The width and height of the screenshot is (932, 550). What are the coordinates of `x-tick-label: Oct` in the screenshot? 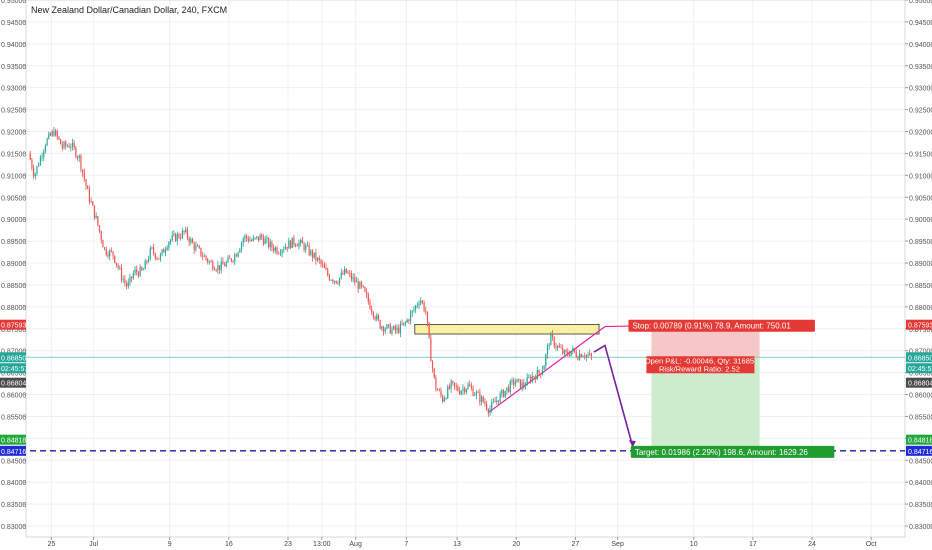 It's located at (871, 544).